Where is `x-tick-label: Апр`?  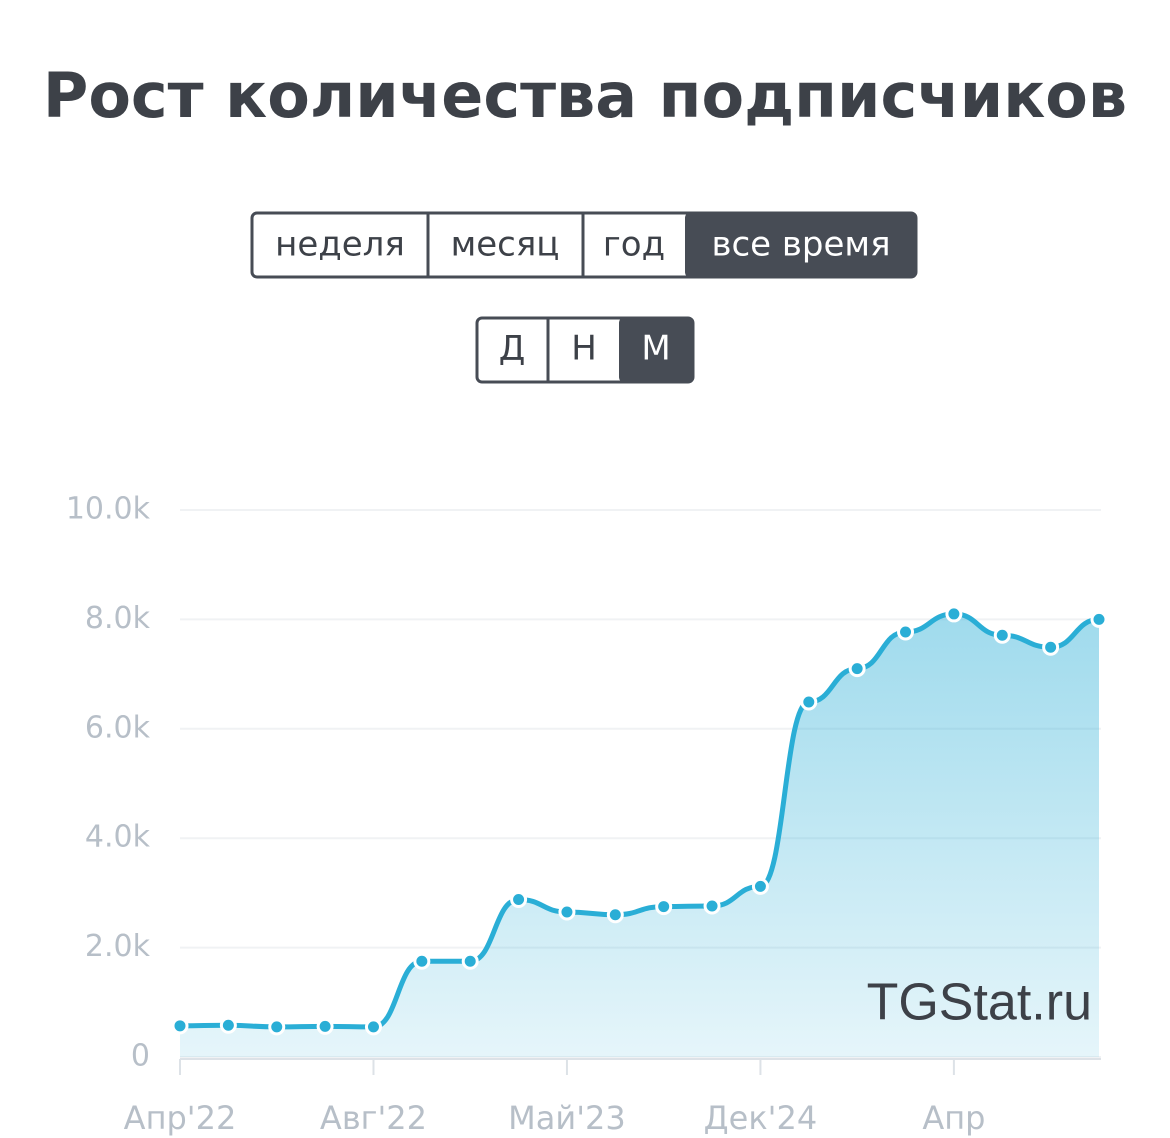 x-tick-label: Апр is located at coordinates (953, 1118).